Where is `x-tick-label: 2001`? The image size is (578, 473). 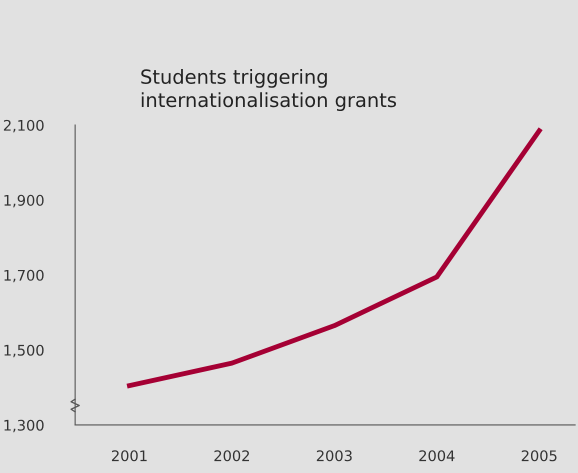 x-tick-label: 2001 is located at coordinates (129, 456).